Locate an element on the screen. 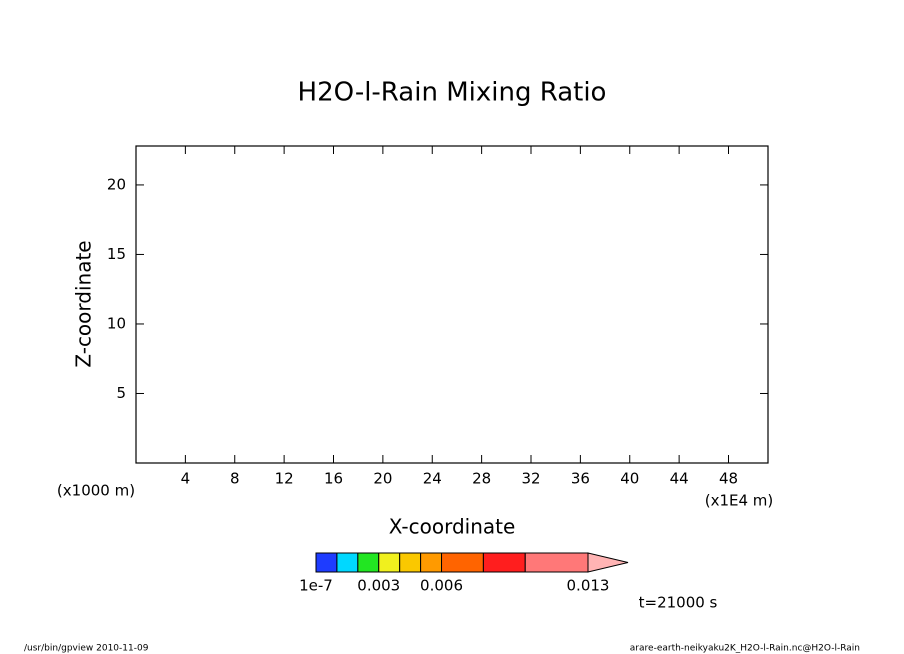 The height and width of the screenshot is (654, 904). colorbar-label: 0.006 is located at coordinates (441, 586).